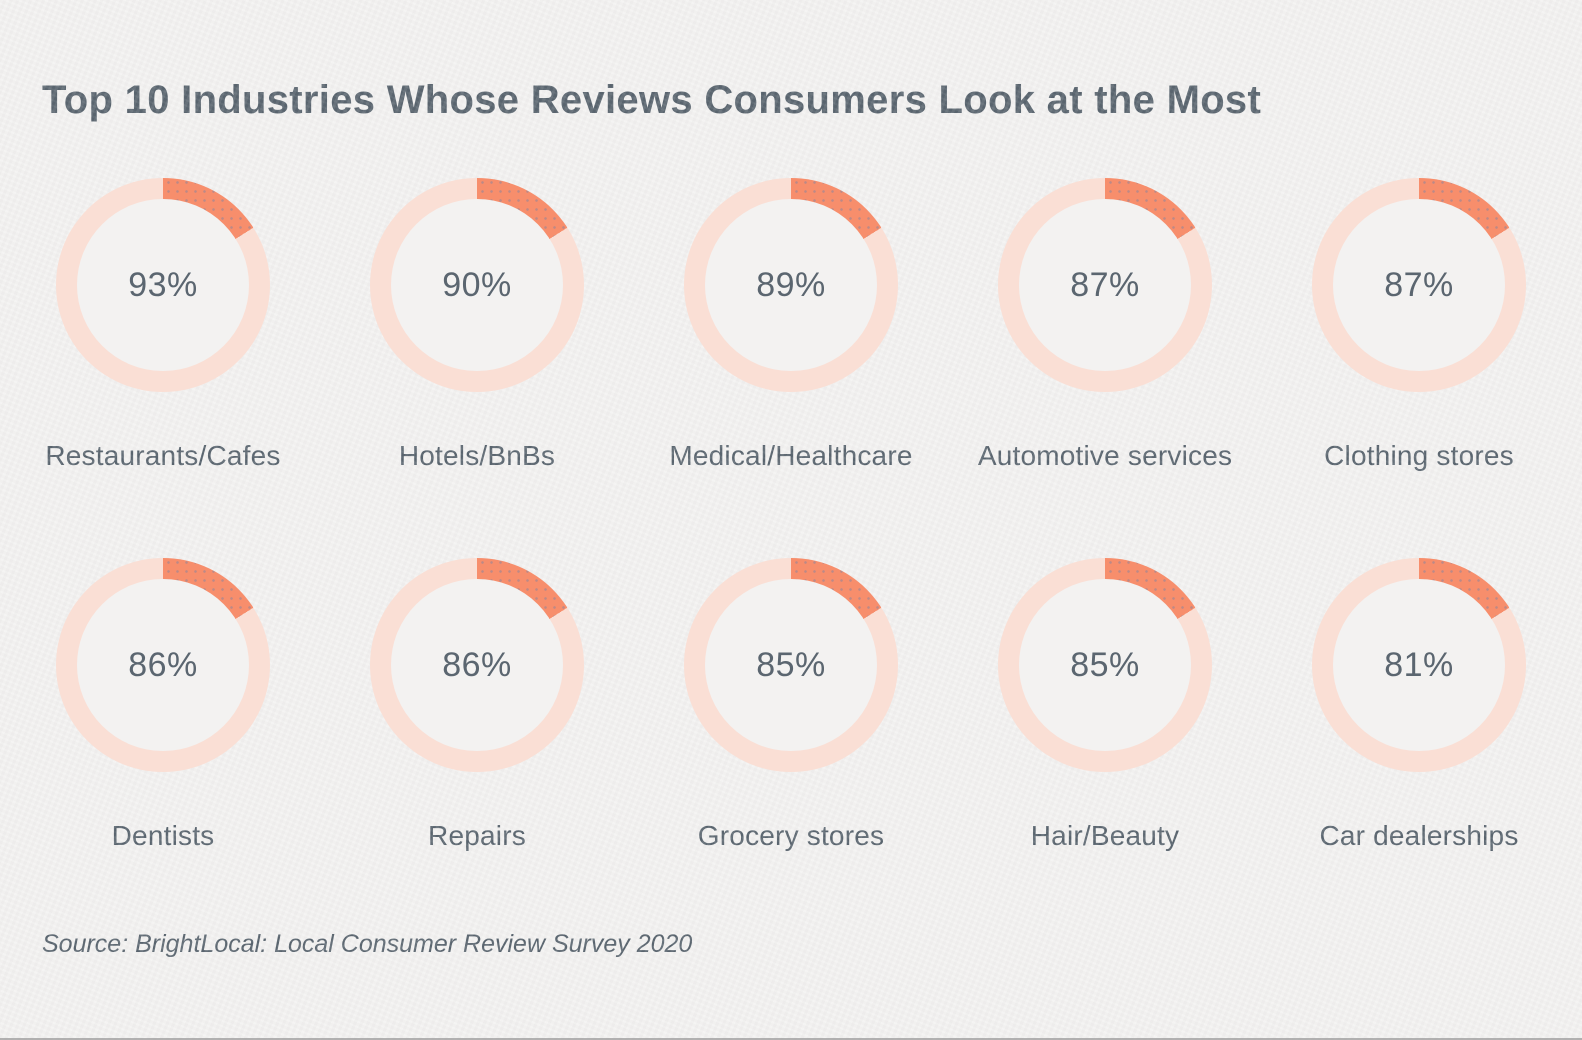 This screenshot has height=1040, width=1582. I want to click on donut-ring: 81%, so click(1419, 665).